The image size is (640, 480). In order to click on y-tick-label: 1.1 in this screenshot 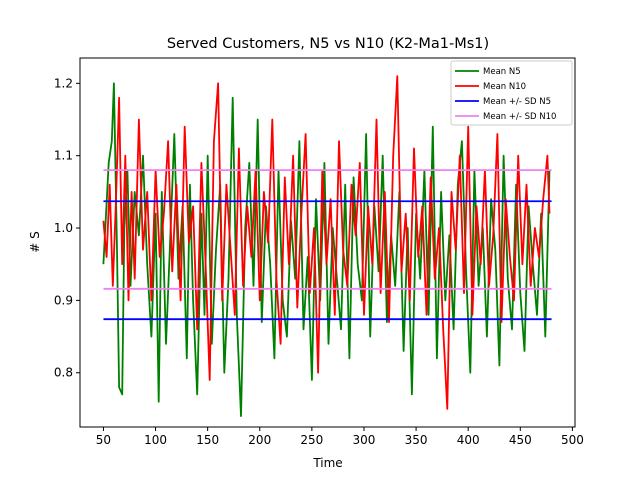, I will do `click(63, 156)`.